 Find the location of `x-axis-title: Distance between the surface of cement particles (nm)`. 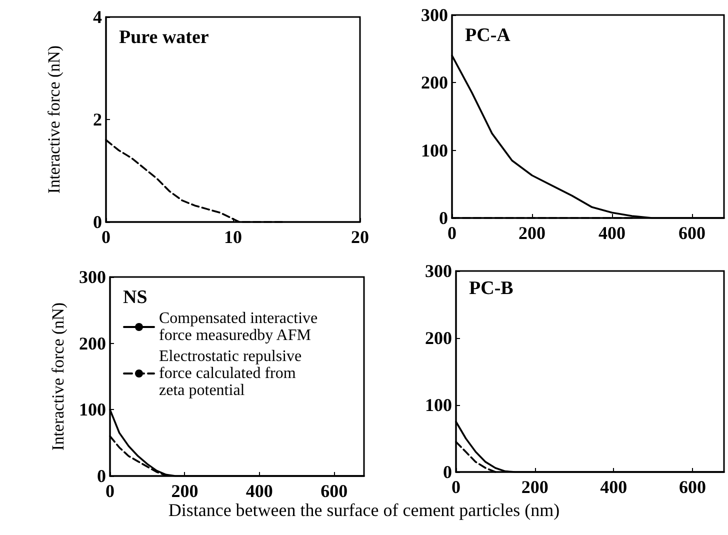

x-axis-title: Distance between the surface of cement particles (nm) is located at coordinates (364, 510).